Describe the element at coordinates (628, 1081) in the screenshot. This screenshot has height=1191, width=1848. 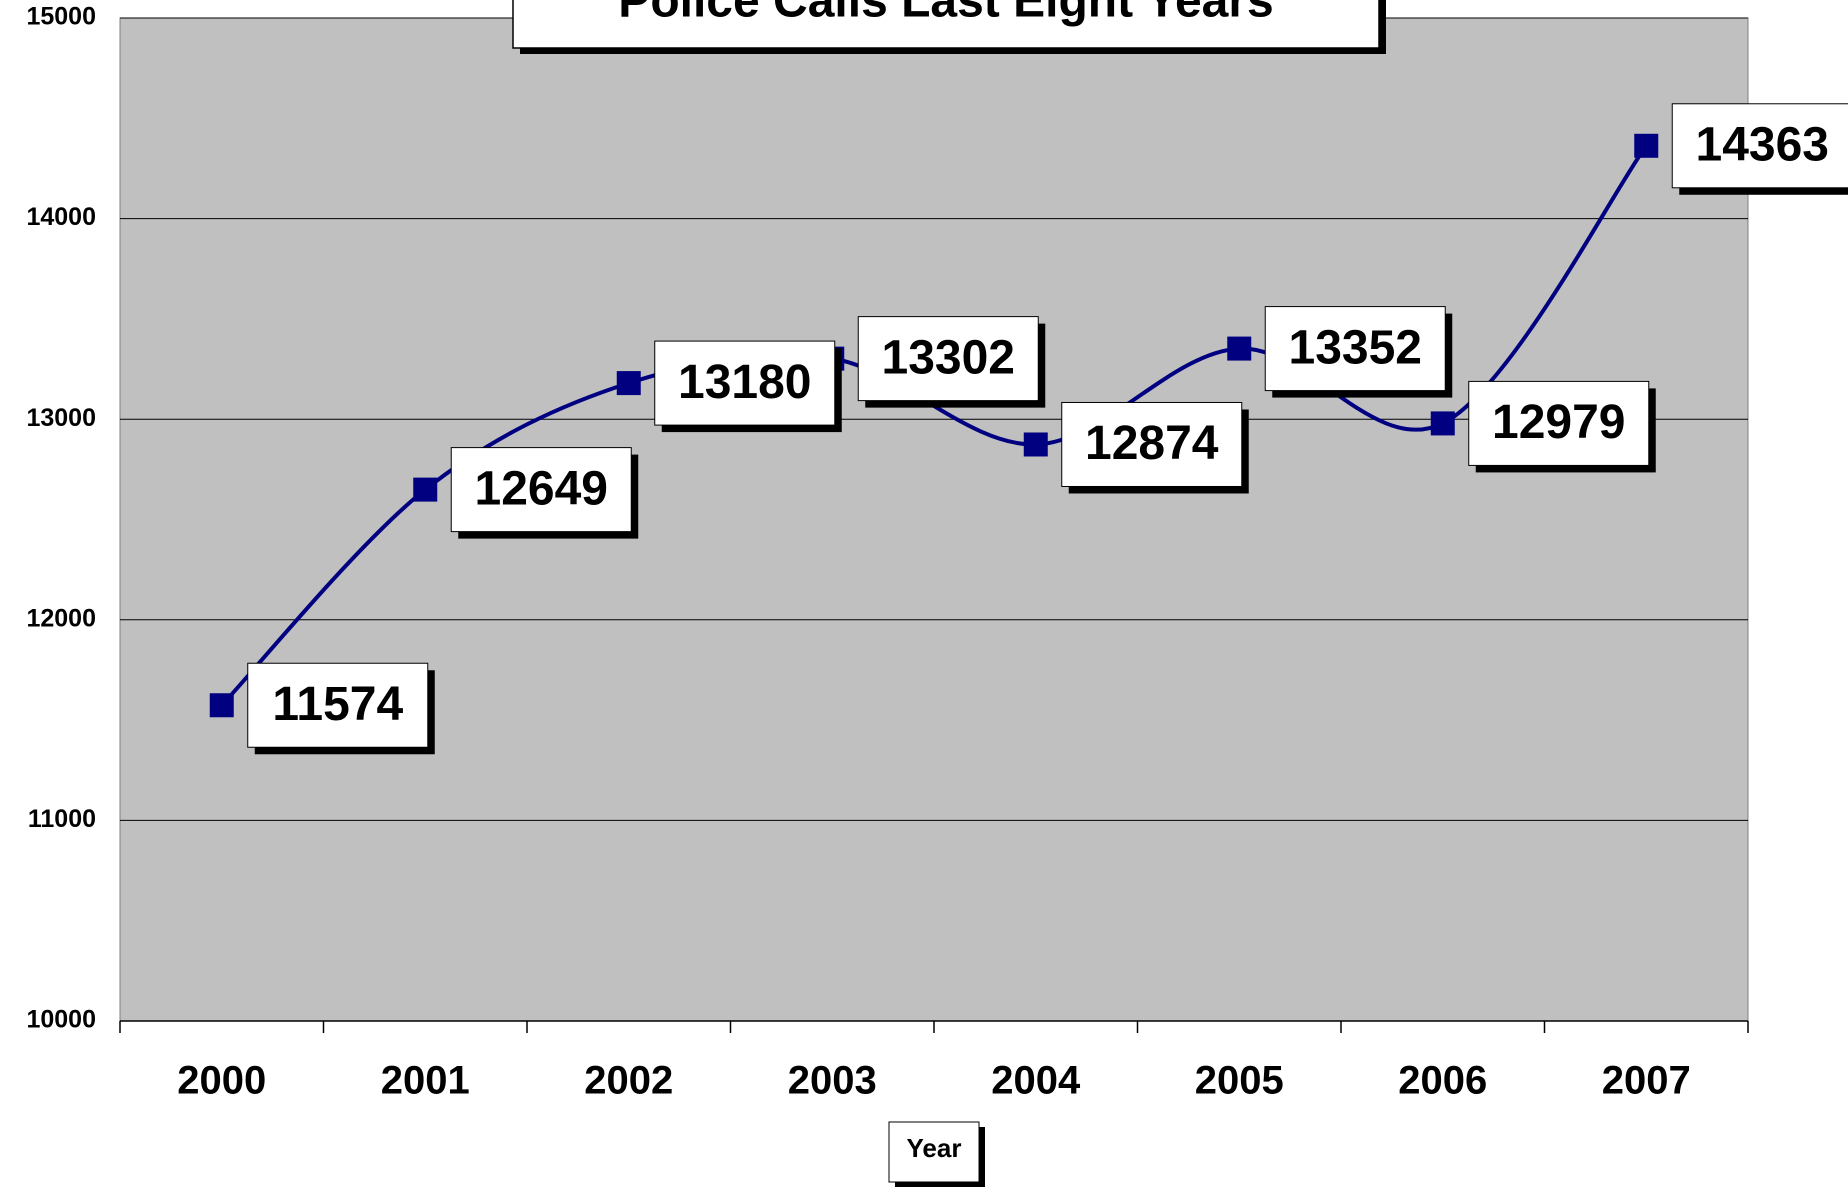
I see `x-tick-label: 2002` at that location.